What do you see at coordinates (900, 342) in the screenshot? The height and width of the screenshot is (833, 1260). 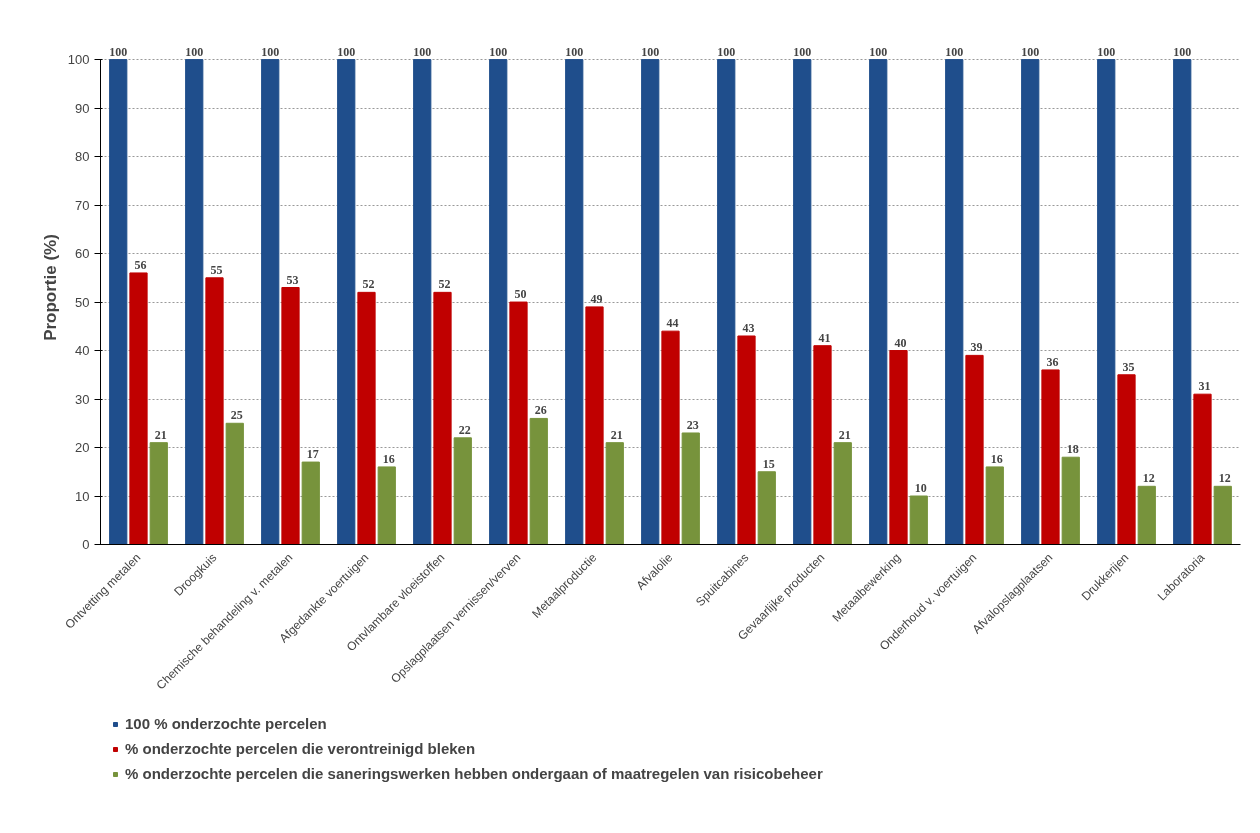 I see `data-label: 40` at bounding box center [900, 342].